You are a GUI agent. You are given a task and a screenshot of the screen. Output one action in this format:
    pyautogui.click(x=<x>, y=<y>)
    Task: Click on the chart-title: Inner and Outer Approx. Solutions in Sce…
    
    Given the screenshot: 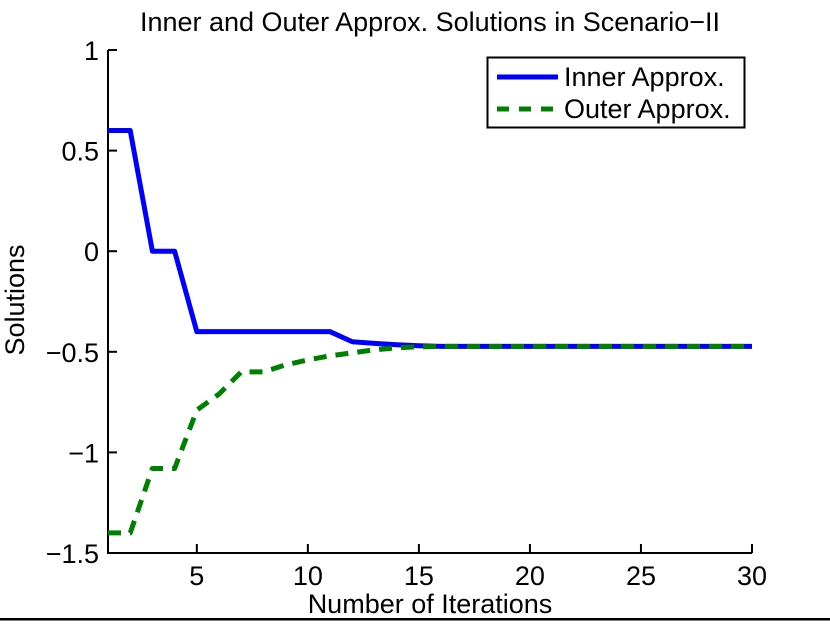 What is the action you would take?
    pyautogui.click(x=430, y=22)
    